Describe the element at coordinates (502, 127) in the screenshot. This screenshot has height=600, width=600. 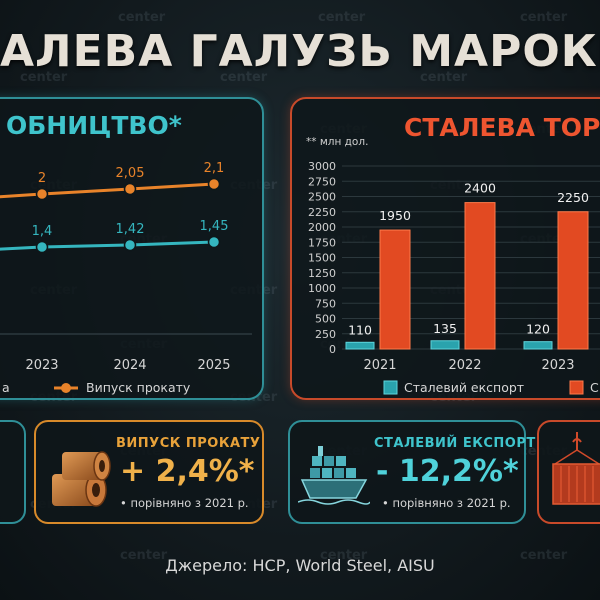
I see `trade-heading: СТАЛЕВА ТОРГ` at that location.